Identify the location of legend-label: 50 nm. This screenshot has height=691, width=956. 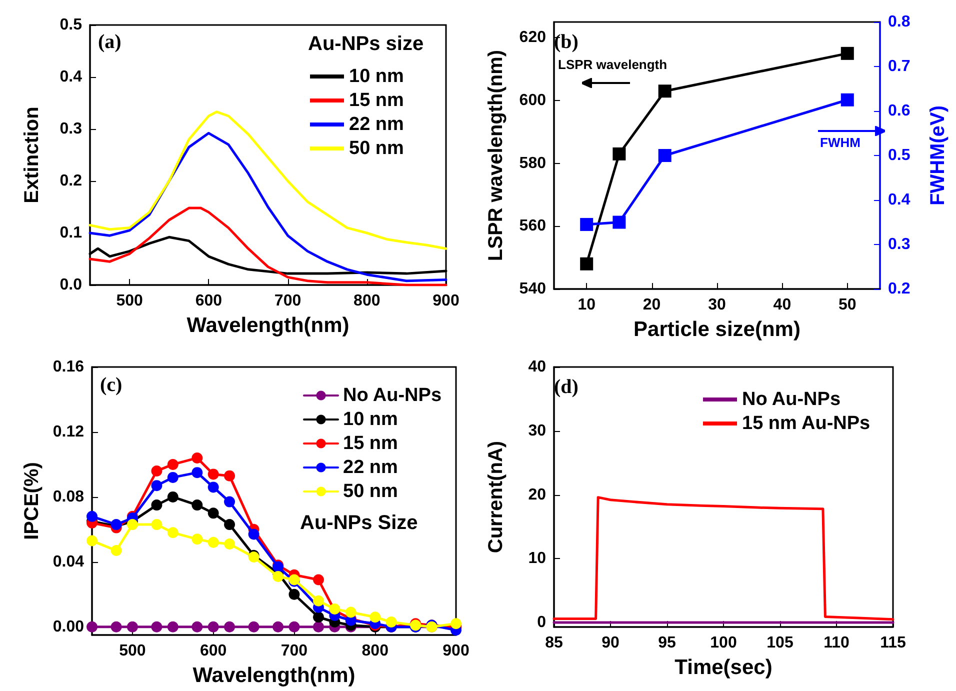
(376, 148).